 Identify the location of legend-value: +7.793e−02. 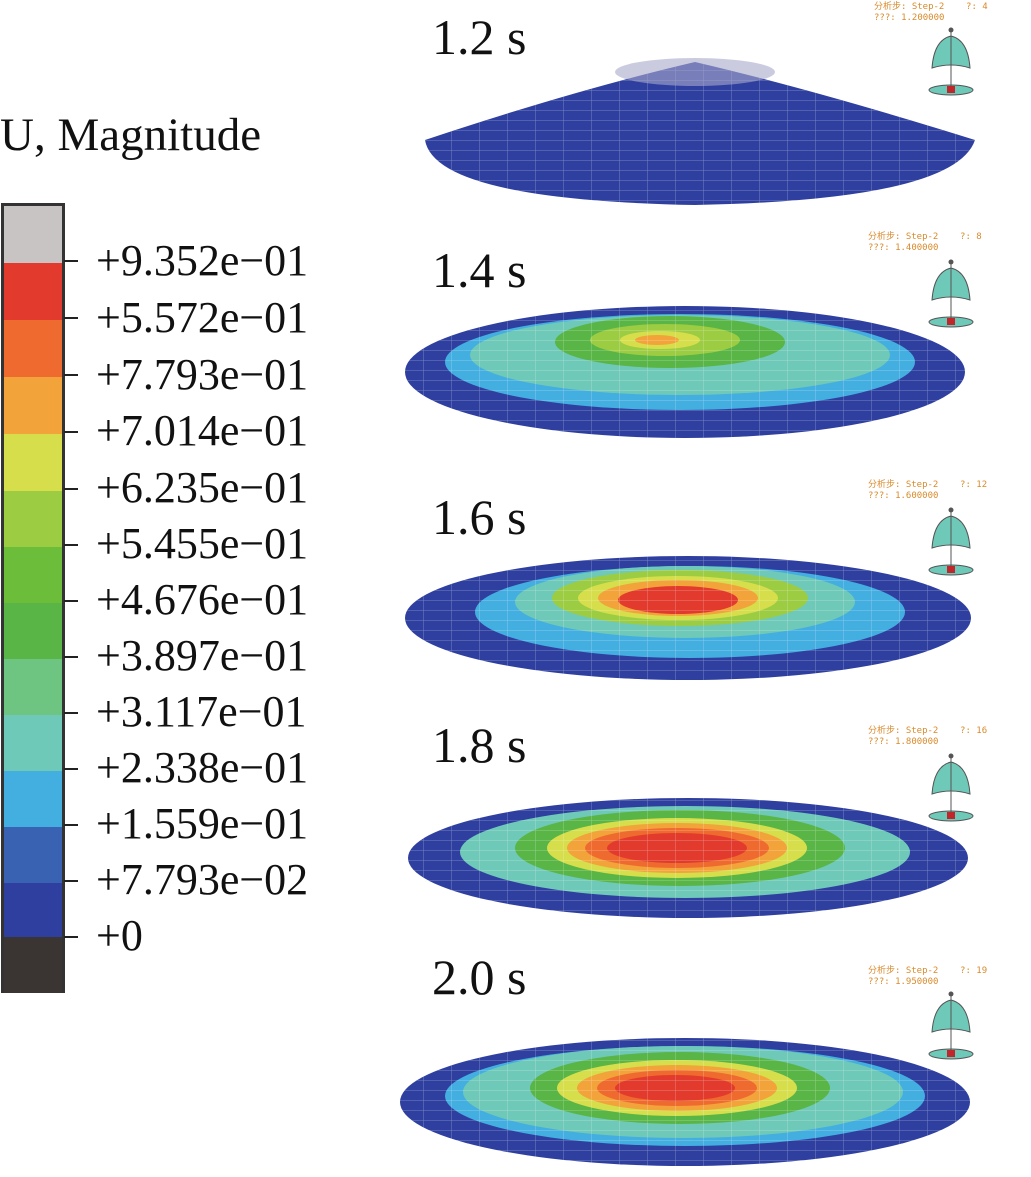
(202, 879).